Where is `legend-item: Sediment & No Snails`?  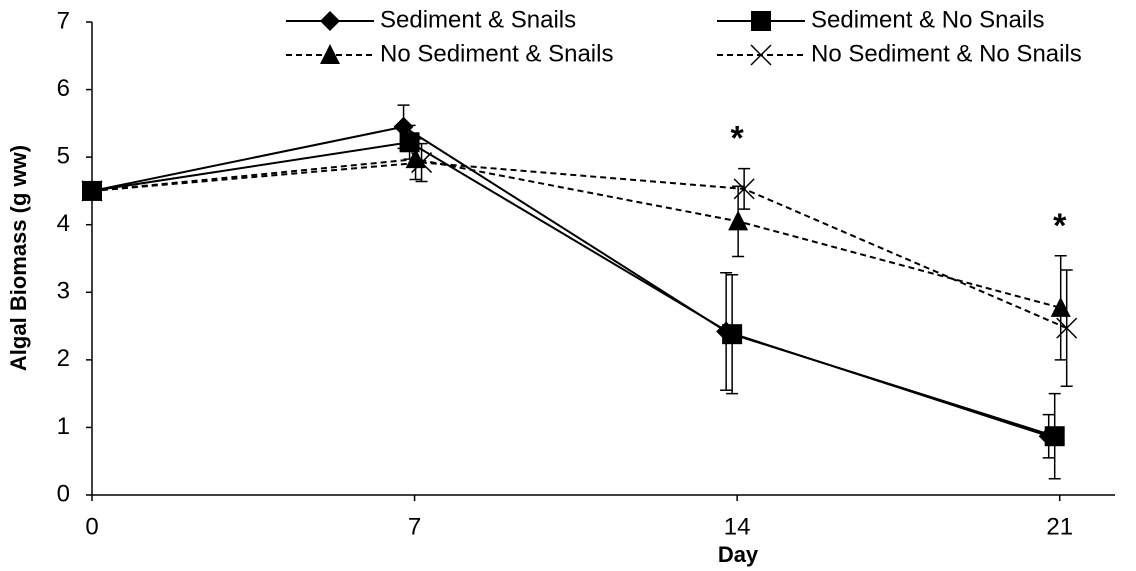
legend-item: Sediment & No Snails is located at coordinates (880, 19).